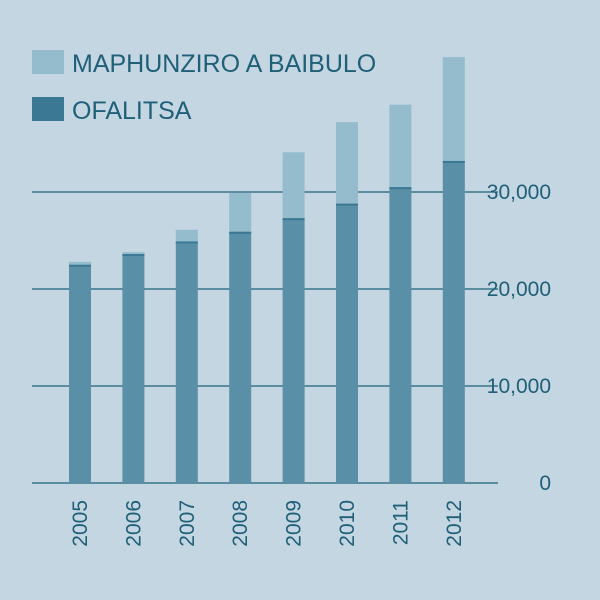  Describe the element at coordinates (545, 483) in the screenshot. I see `y-tick-label: 0` at that location.